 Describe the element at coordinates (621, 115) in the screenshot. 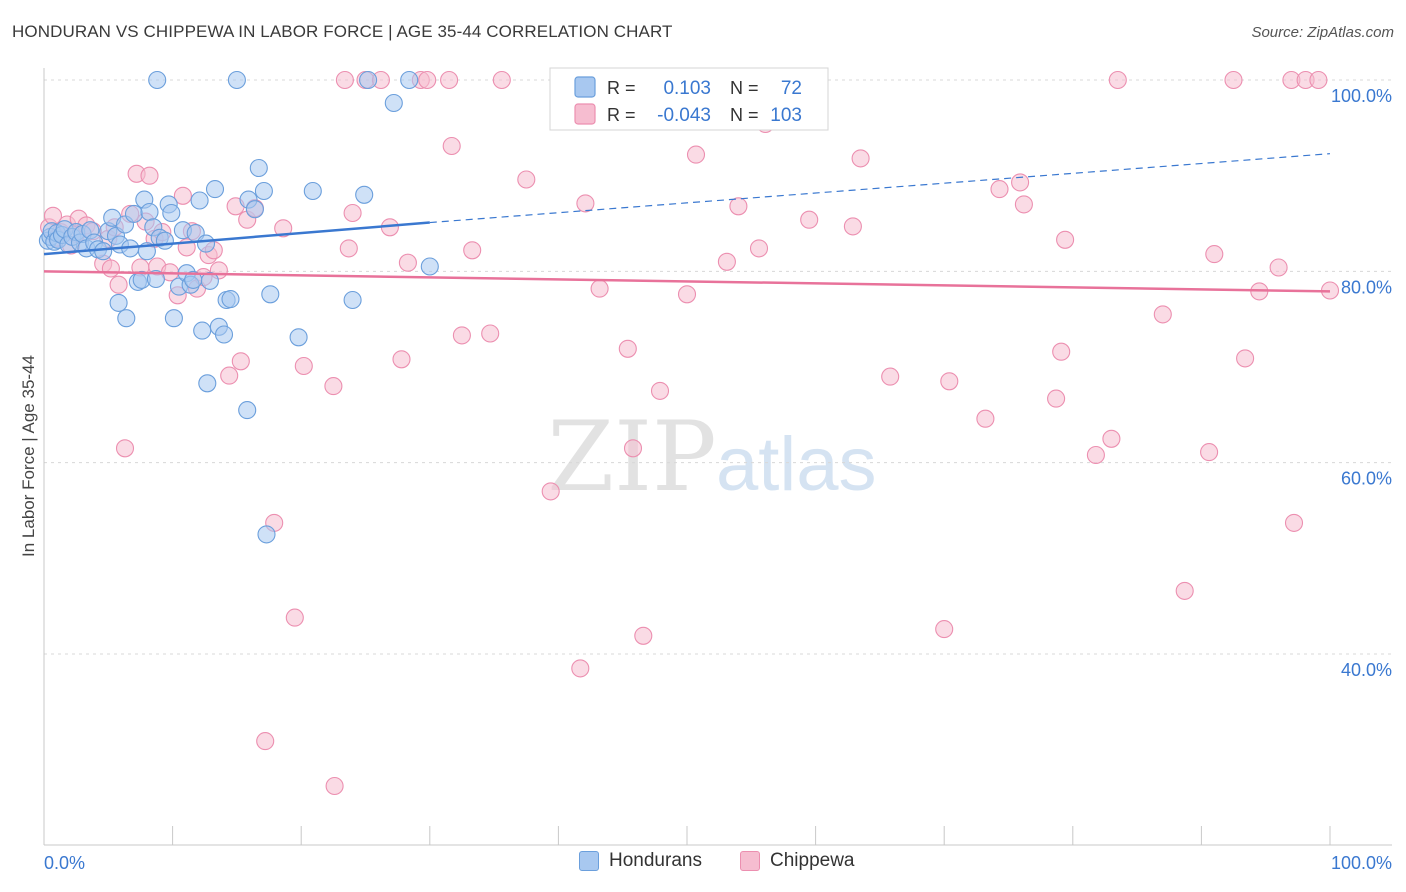

I see `legend-r-label-chippewa: R =` at that location.